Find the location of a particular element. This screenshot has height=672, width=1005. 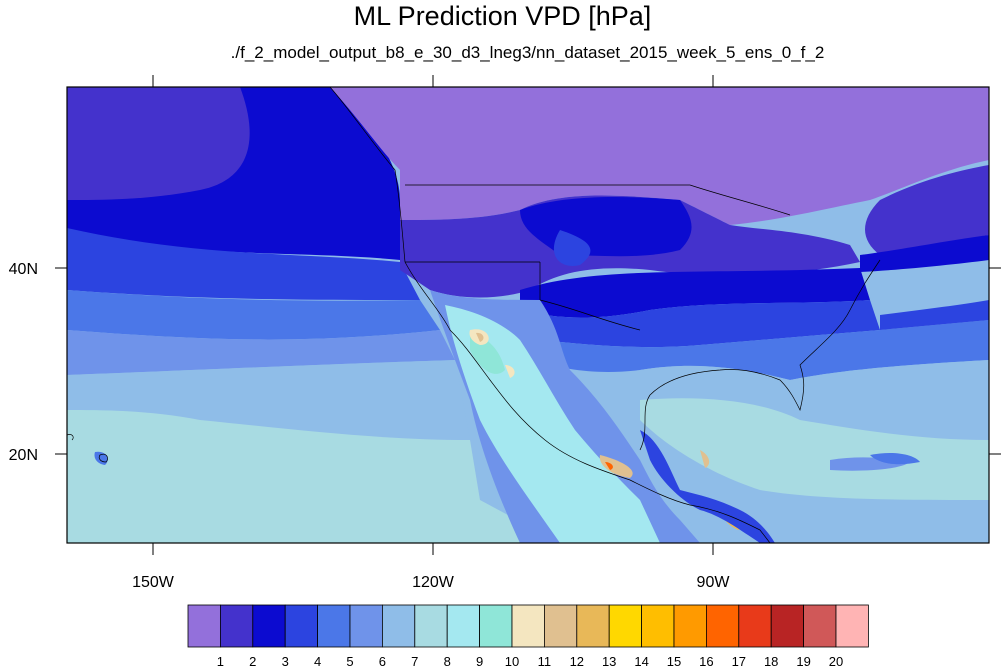

lon-tick-120w: 120W is located at coordinates (433, 582).